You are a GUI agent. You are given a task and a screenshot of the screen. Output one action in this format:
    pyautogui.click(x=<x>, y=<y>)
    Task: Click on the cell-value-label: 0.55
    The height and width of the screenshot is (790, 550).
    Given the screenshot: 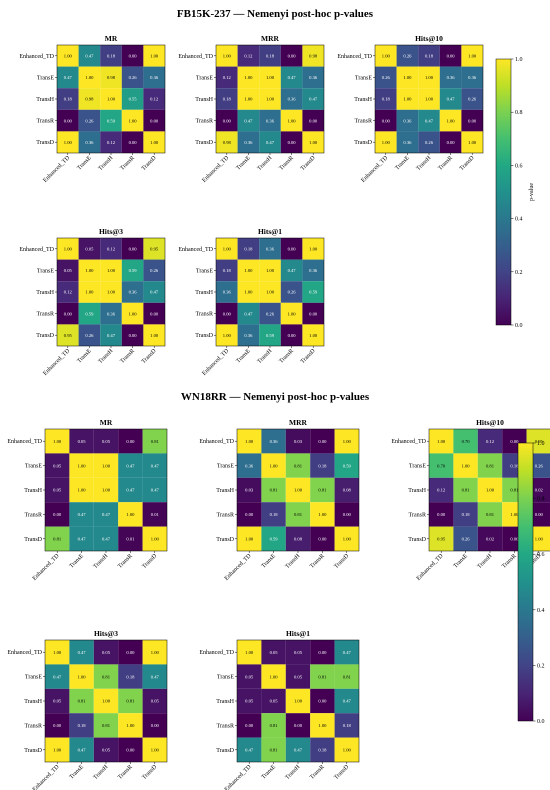 What is the action you would take?
    pyautogui.click(x=133, y=99)
    